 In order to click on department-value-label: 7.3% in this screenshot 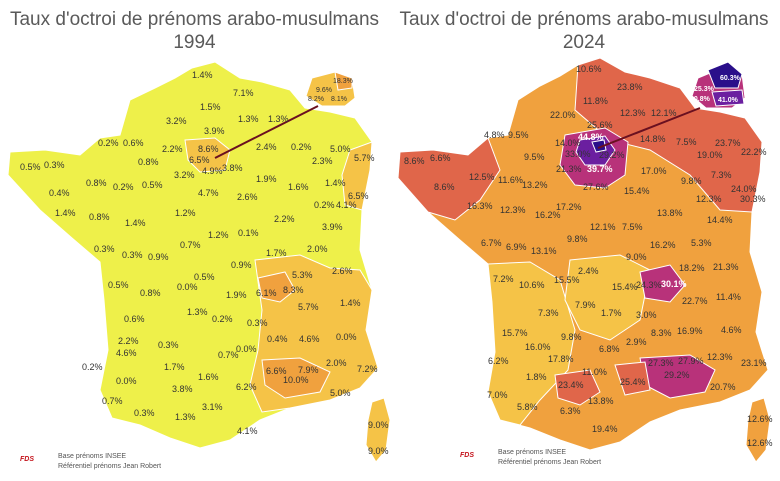, I will do `click(721, 175)`.